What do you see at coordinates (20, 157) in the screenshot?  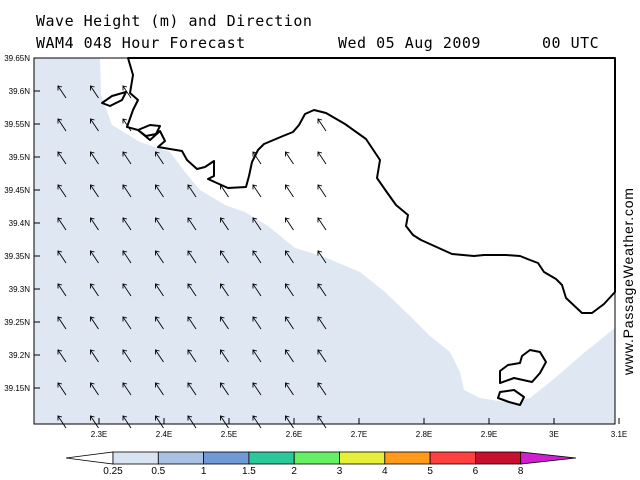 I see `lat-label: 39.5N` at bounding box center [20, 157].